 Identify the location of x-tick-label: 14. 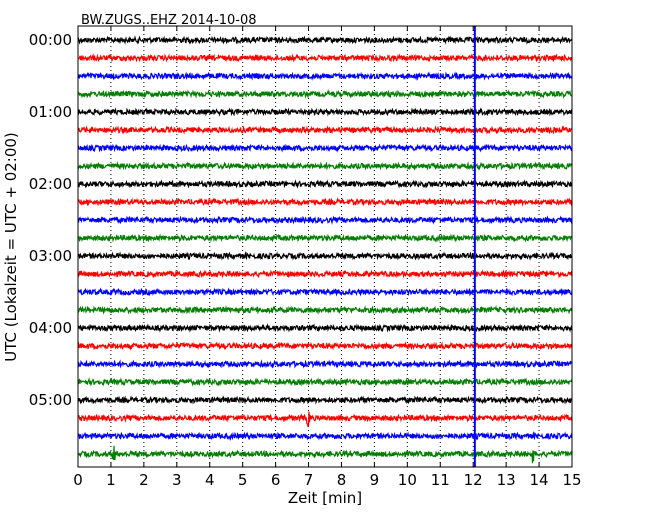
(539, 480).